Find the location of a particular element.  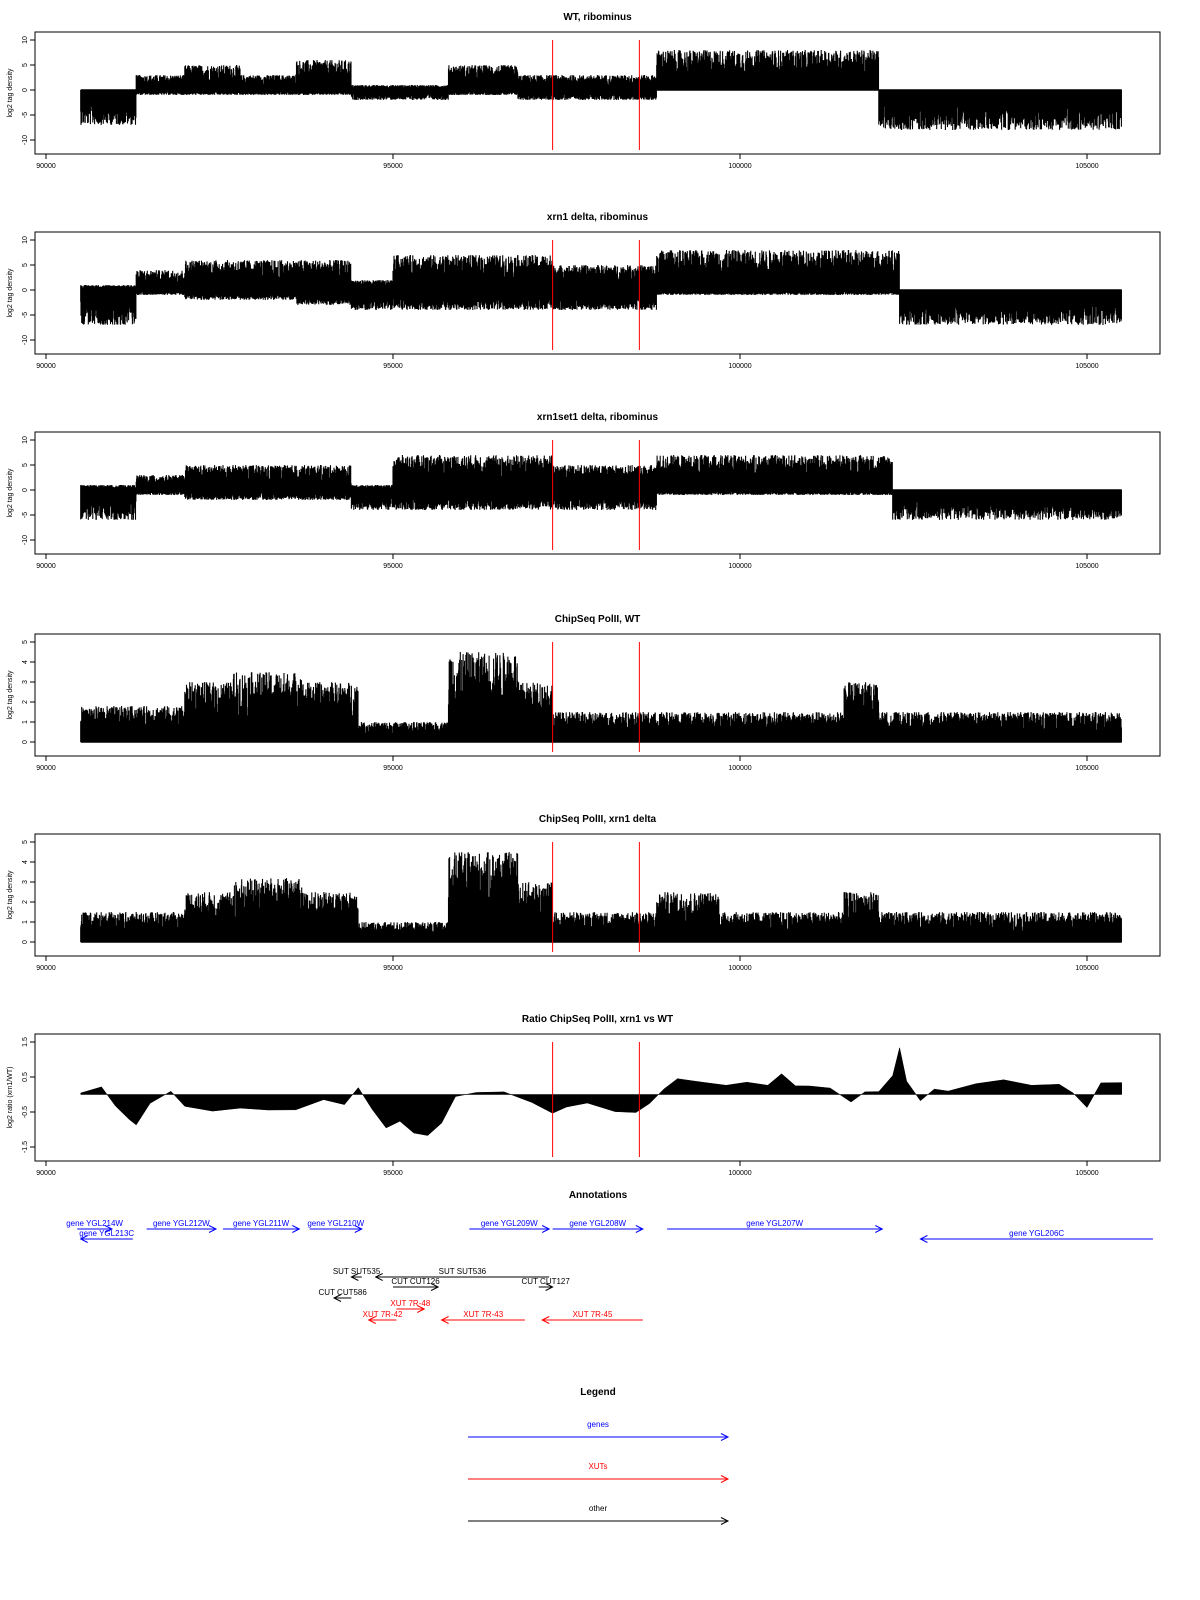

feature-gene-ygl212w: gene YGL212W is located at coordinates (182, 1226).